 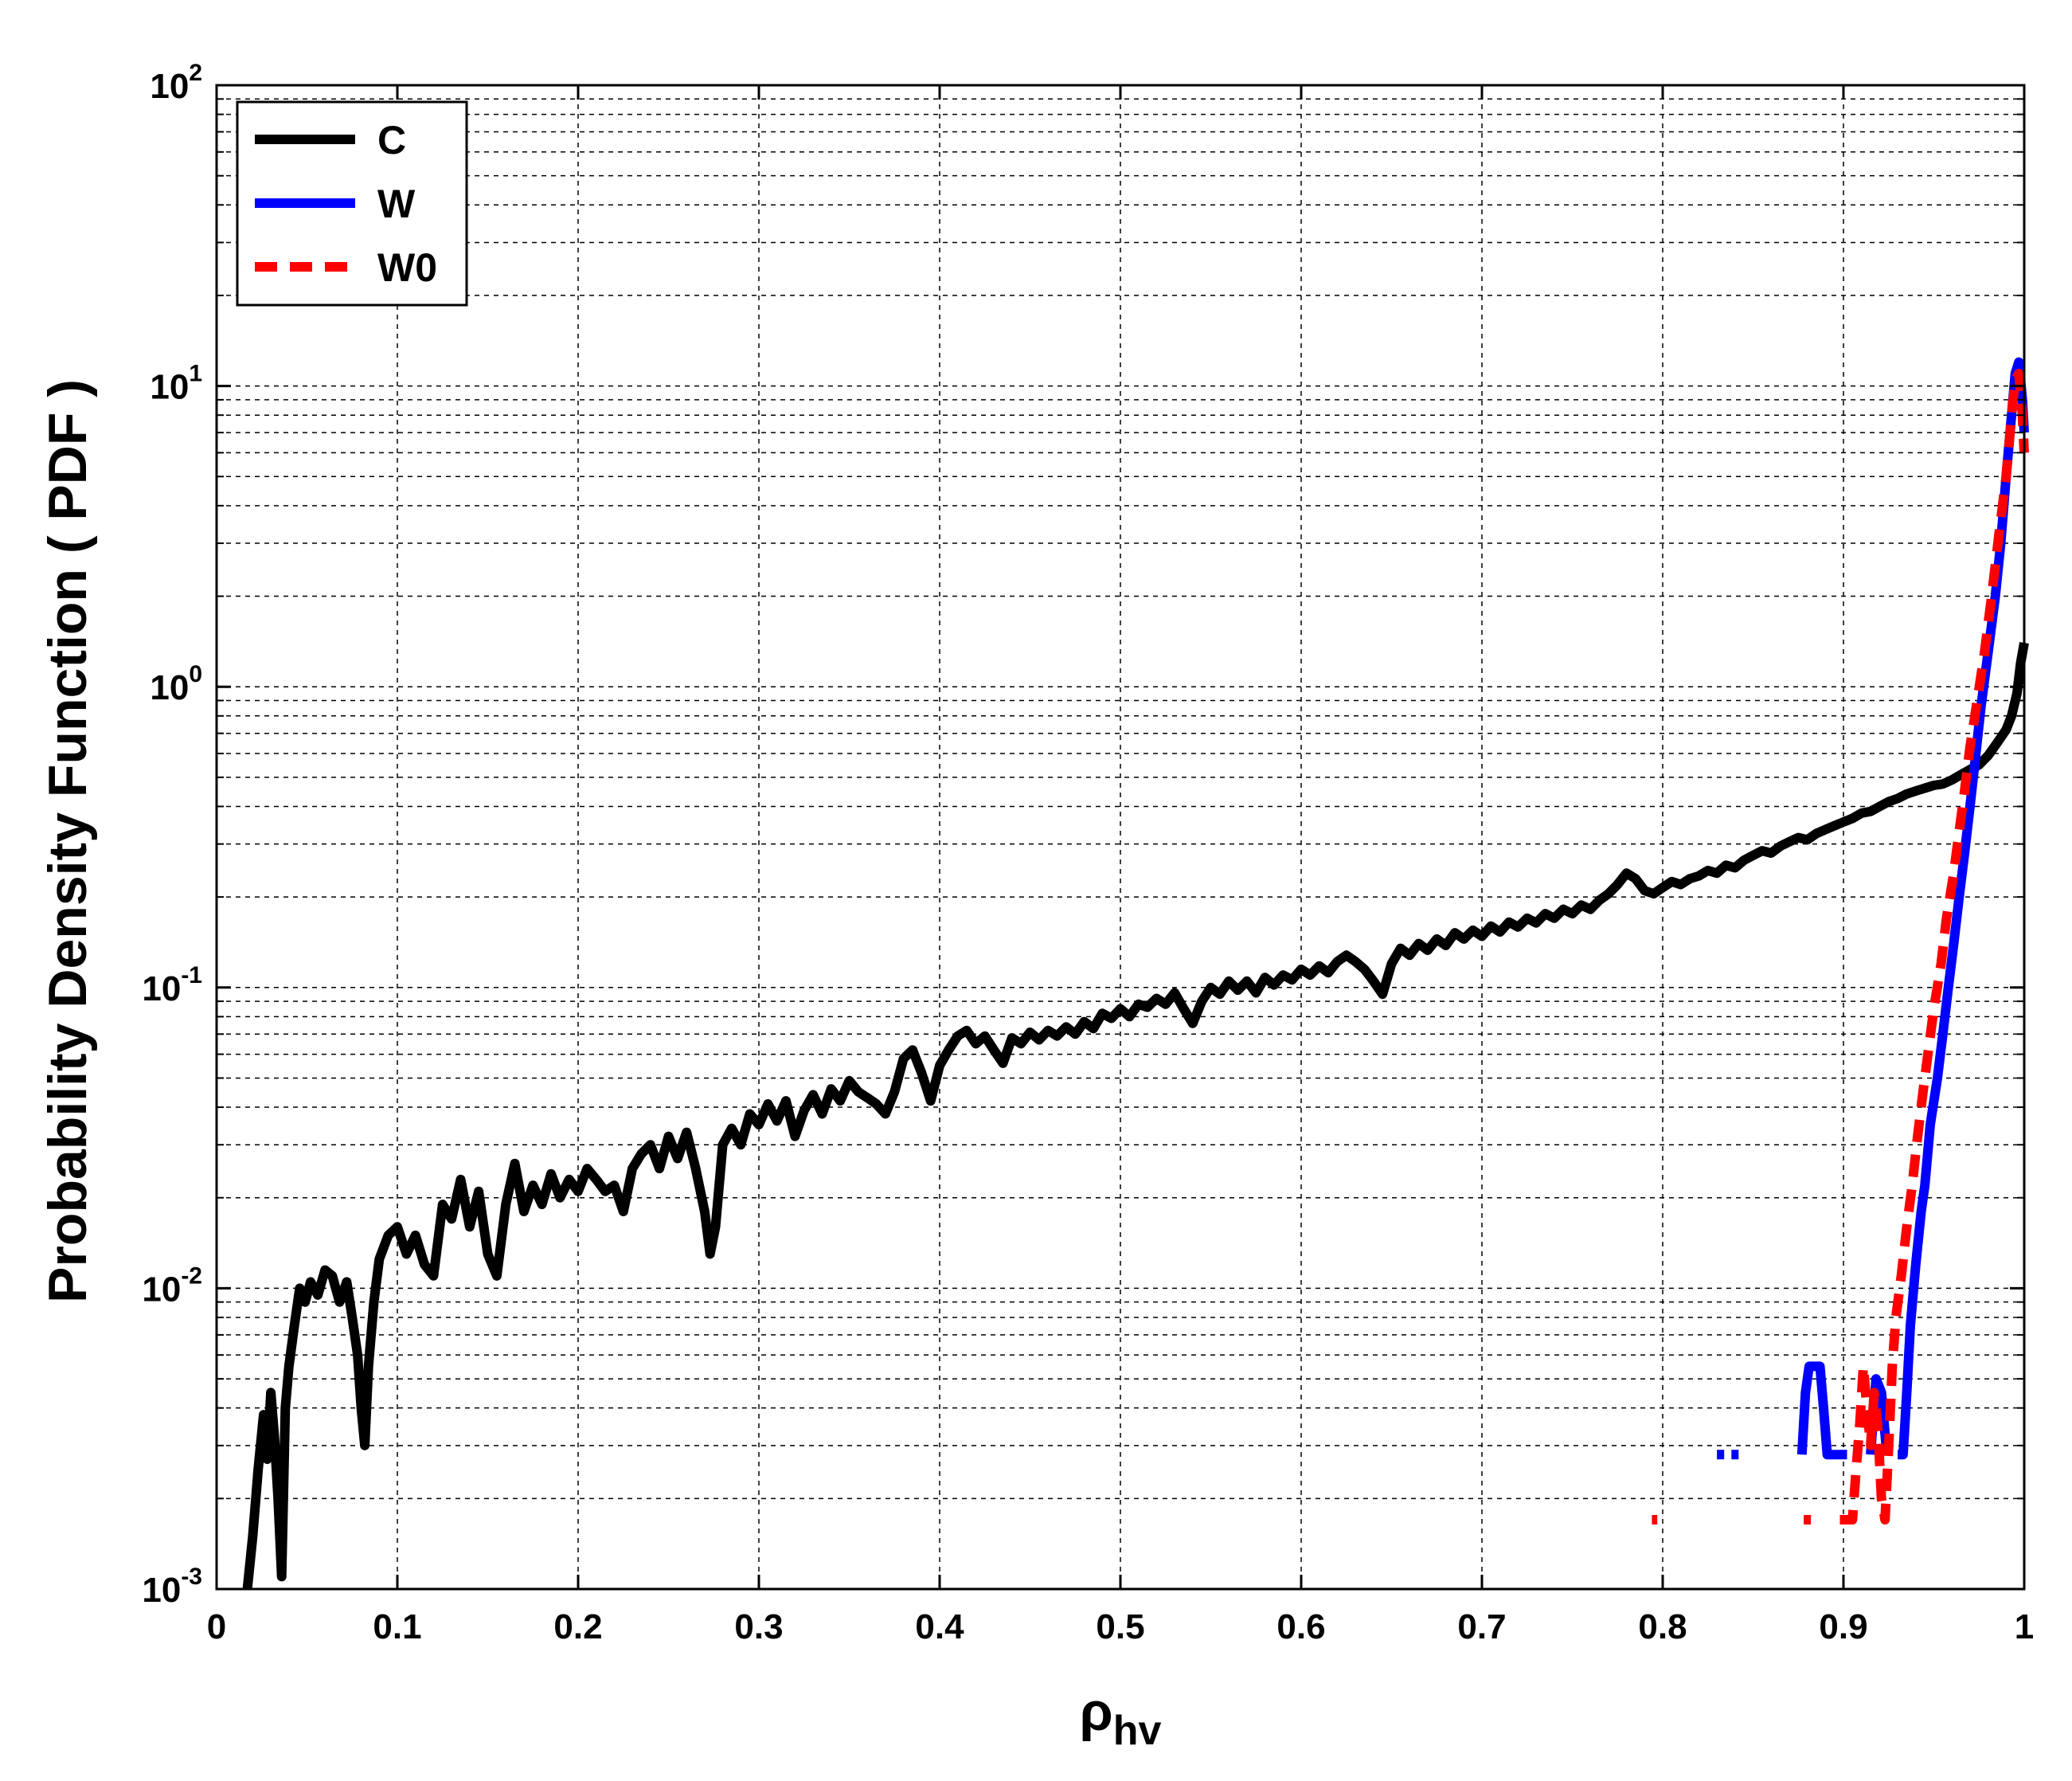 What do you see at coordinates (216, 1626) in the screenshot?
I see `x-tick-label: 0` at bounding box center [216, 1626].